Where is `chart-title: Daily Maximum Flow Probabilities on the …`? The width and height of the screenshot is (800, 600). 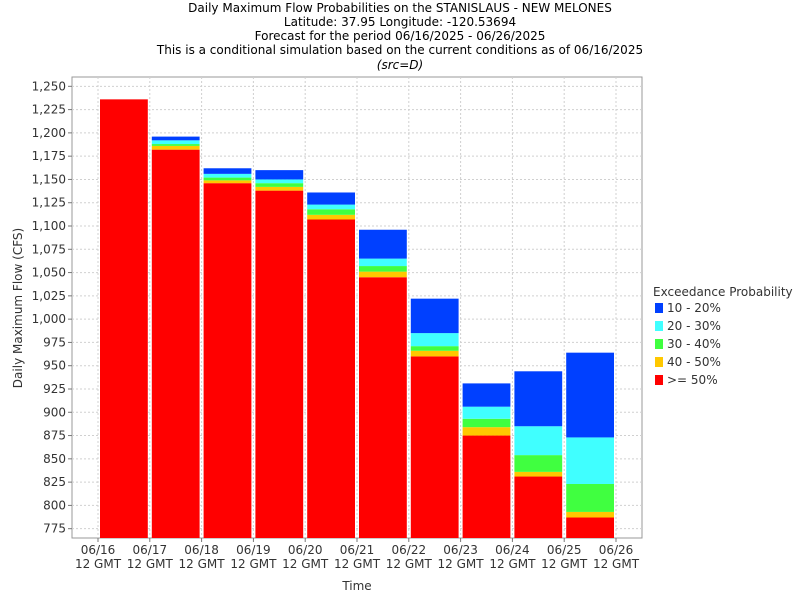
chart-title: Daily Maximum Flow Probabilities on the … is located at coordinates (400, 8).